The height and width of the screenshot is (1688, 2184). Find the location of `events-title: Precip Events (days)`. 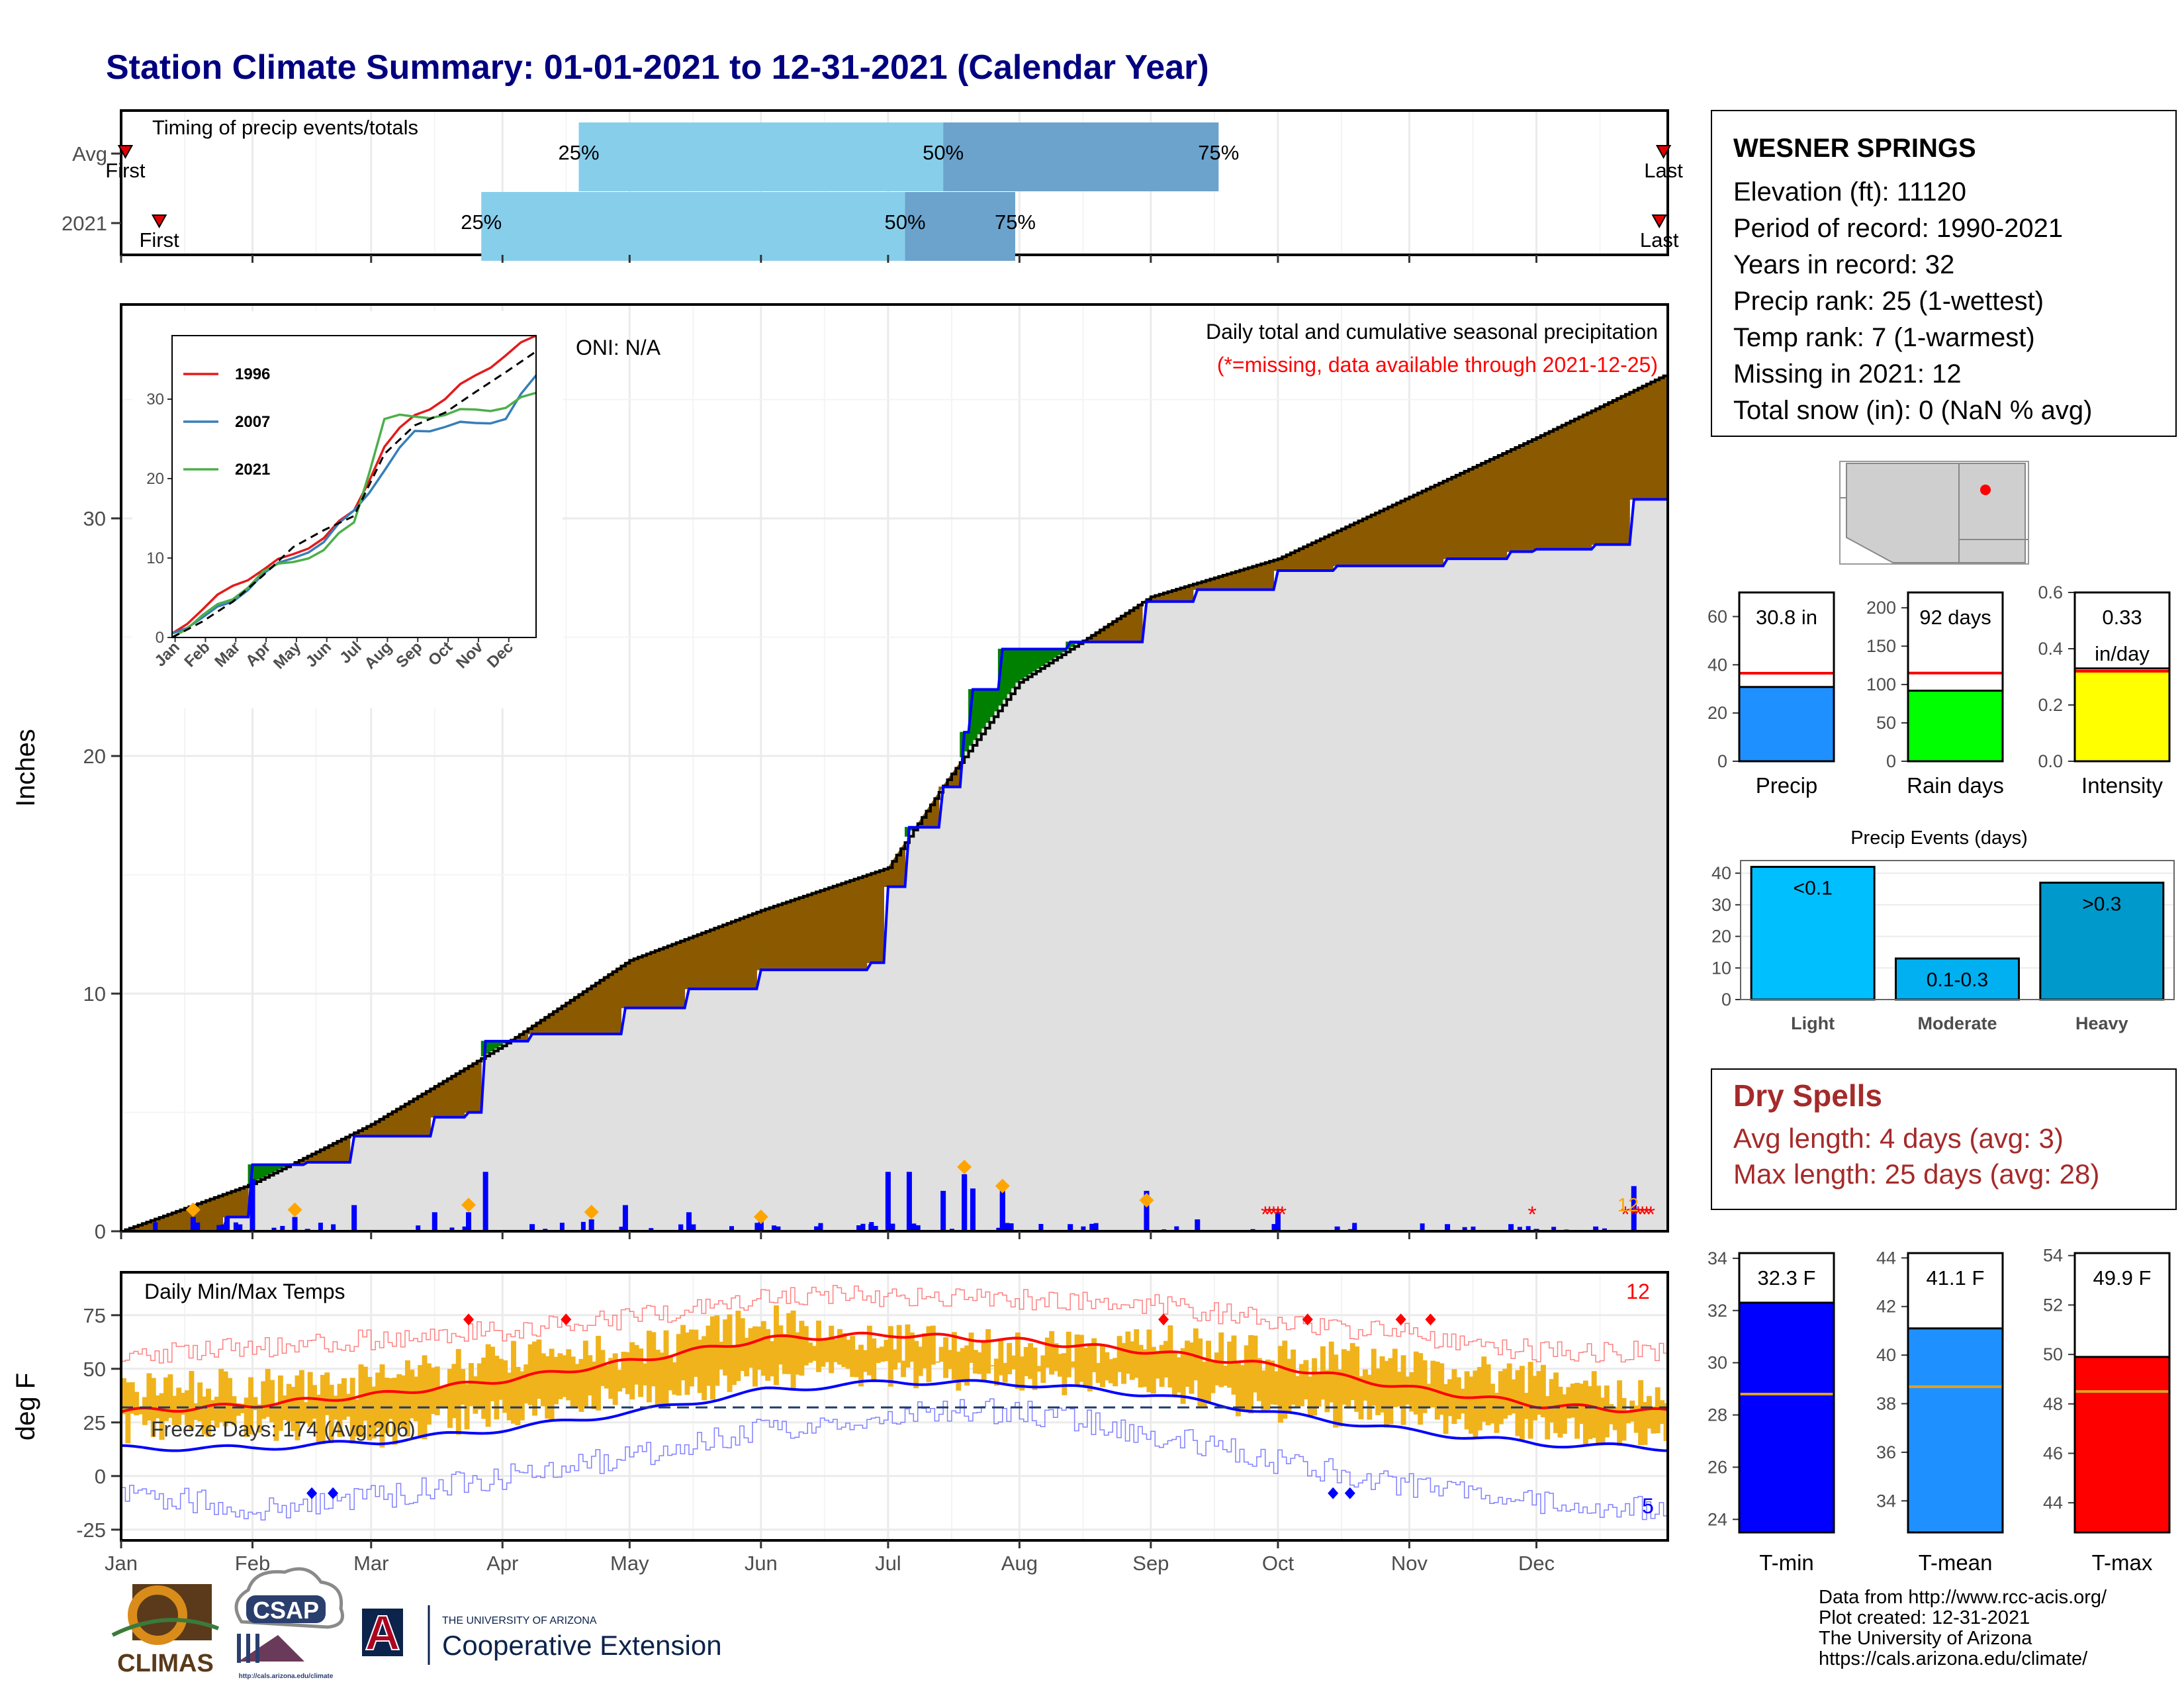

events-title: Precip Events (days) is located at coordinates (1939, 838).